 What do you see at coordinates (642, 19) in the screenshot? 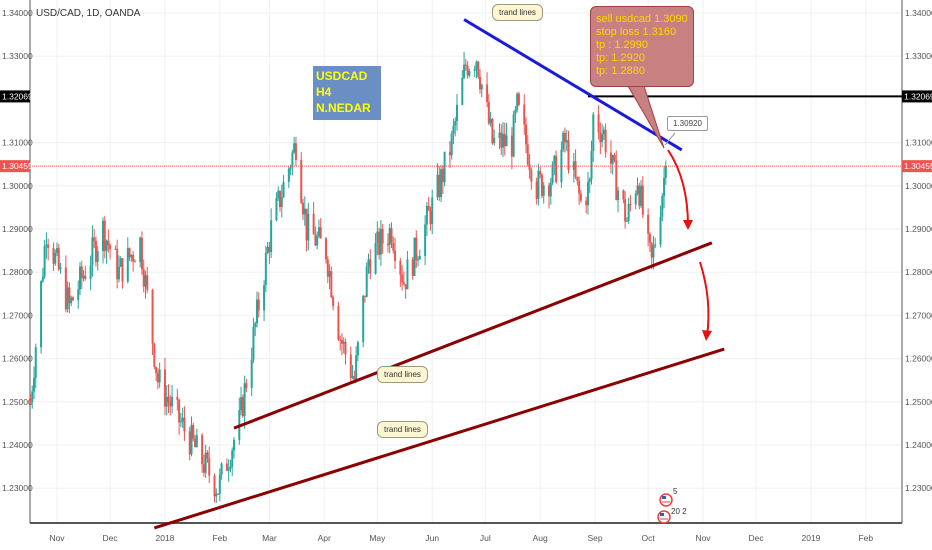
I see `signal-line: sell usdcad 1.3090` at bounding box center [642, 19].